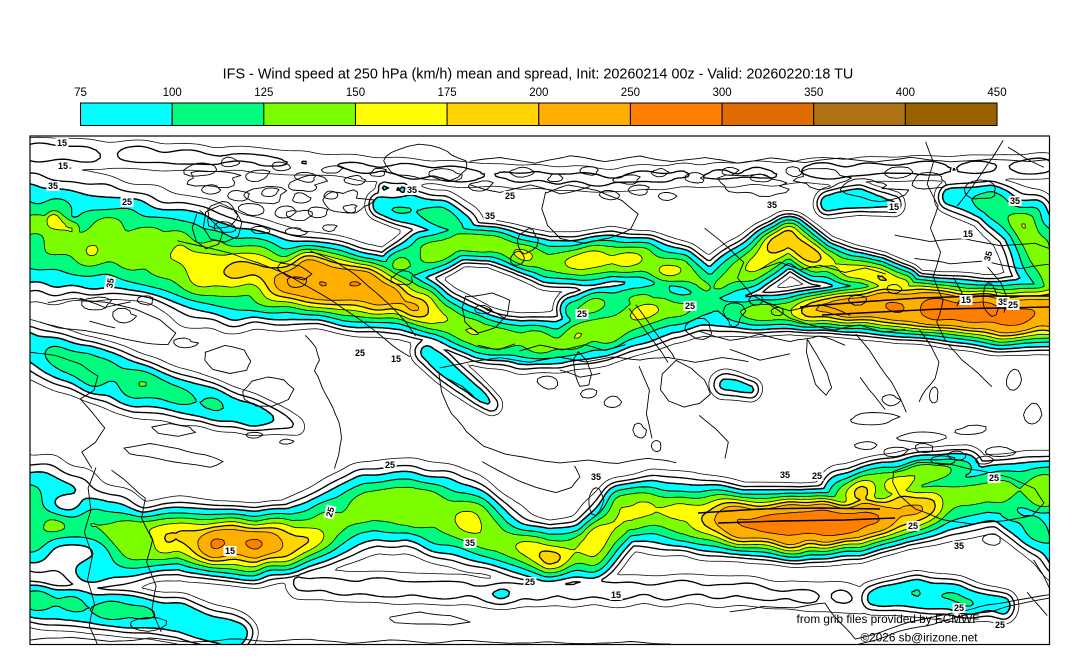 Image resolution: width=1080 pixels, height=658 pixels. Describe the element at coordinates (80, 93) in the screenshot. I see `svg-text: 75` at that location.